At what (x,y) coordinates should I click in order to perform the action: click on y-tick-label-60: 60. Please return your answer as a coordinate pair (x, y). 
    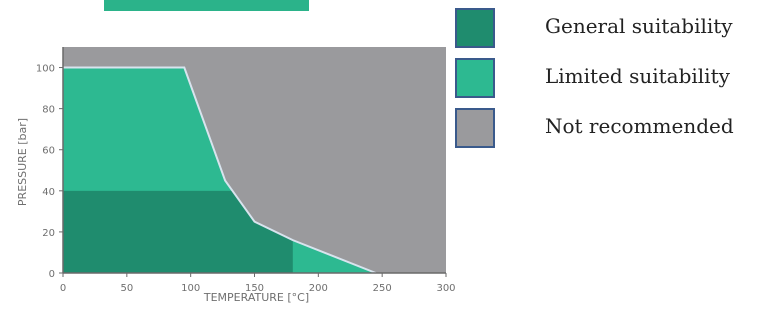
    Looking at the image, I should click on (48, 151).